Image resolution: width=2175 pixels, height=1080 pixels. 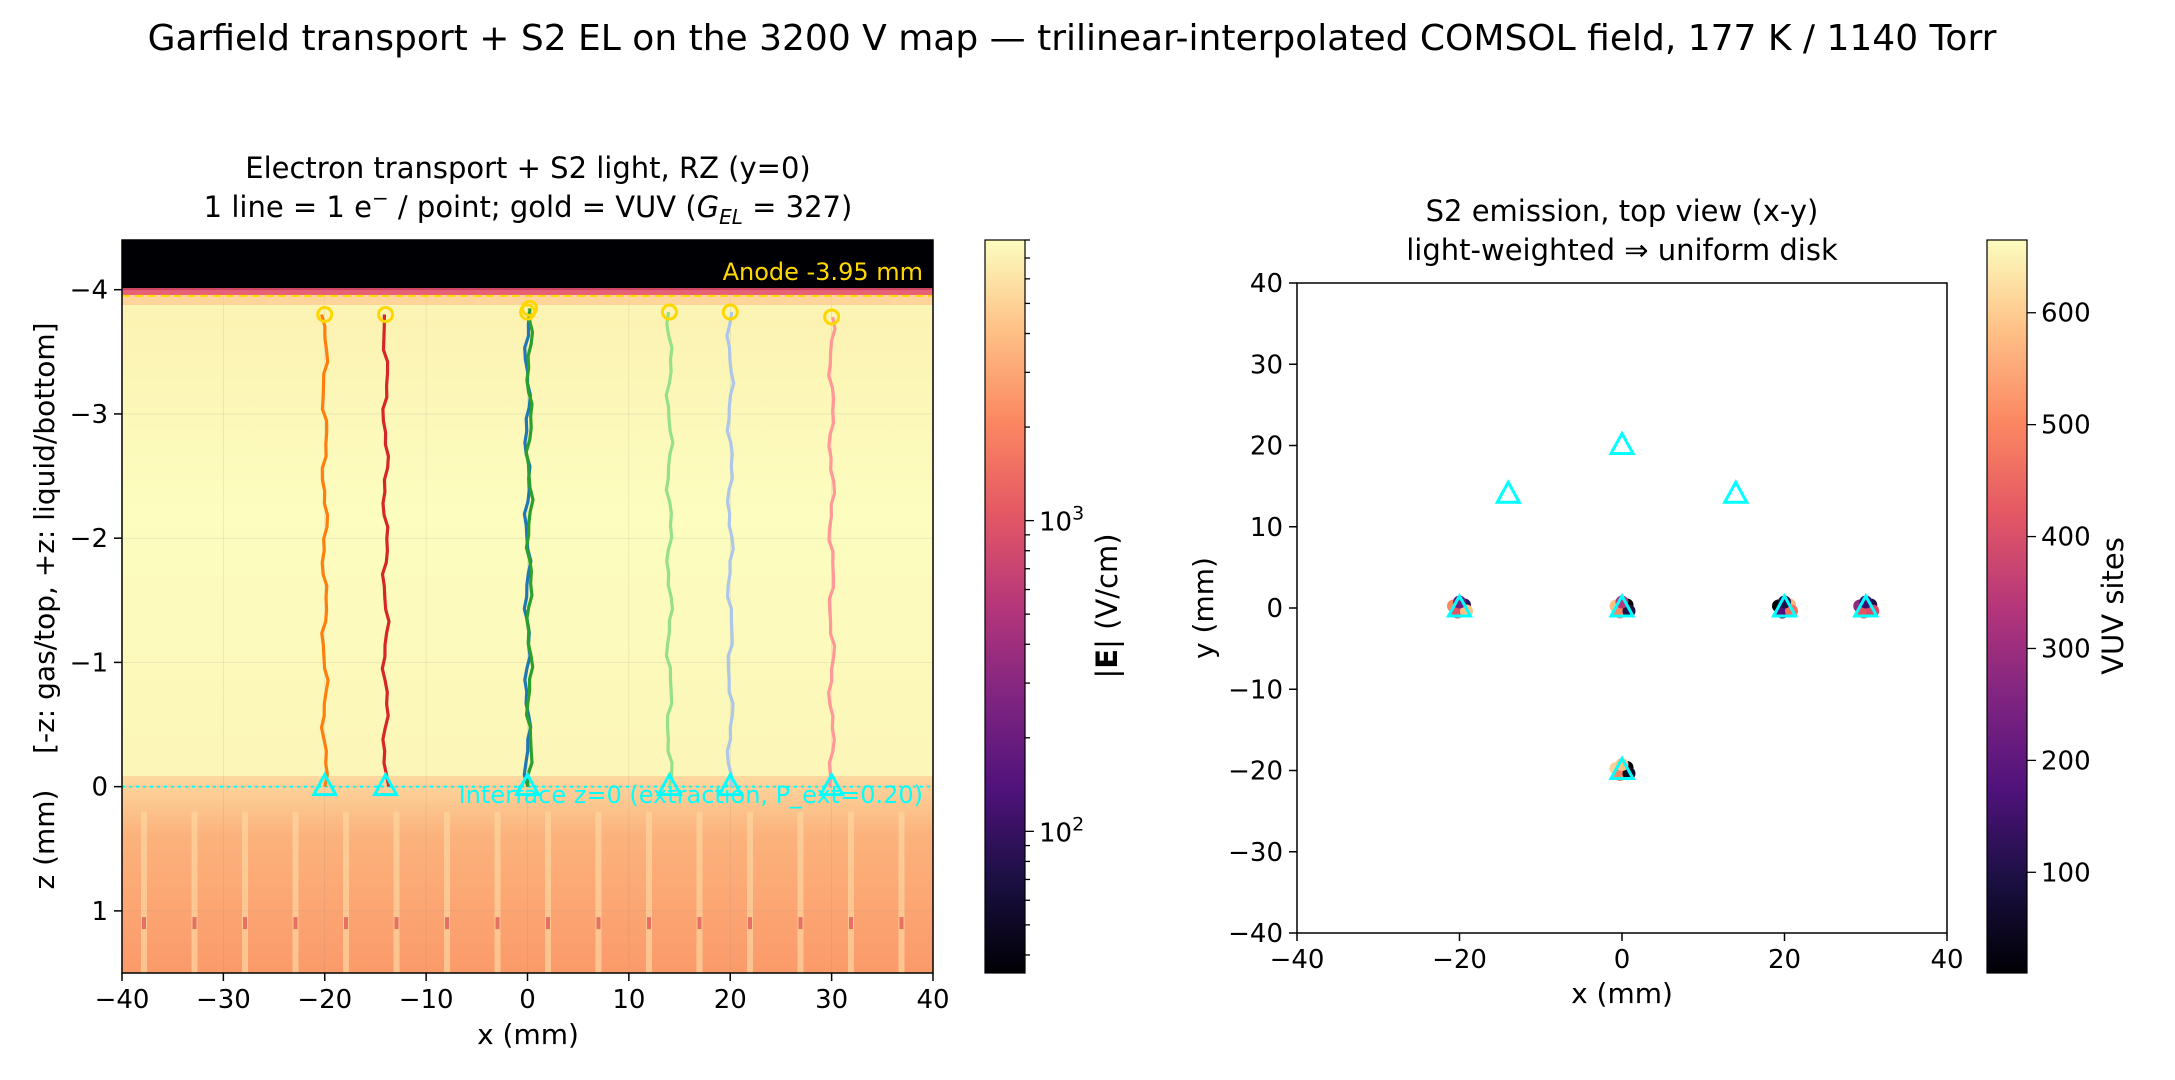 I want to click on xy-x-ticks: −40 −20 0 20 40, so click(x=1617, y=954).